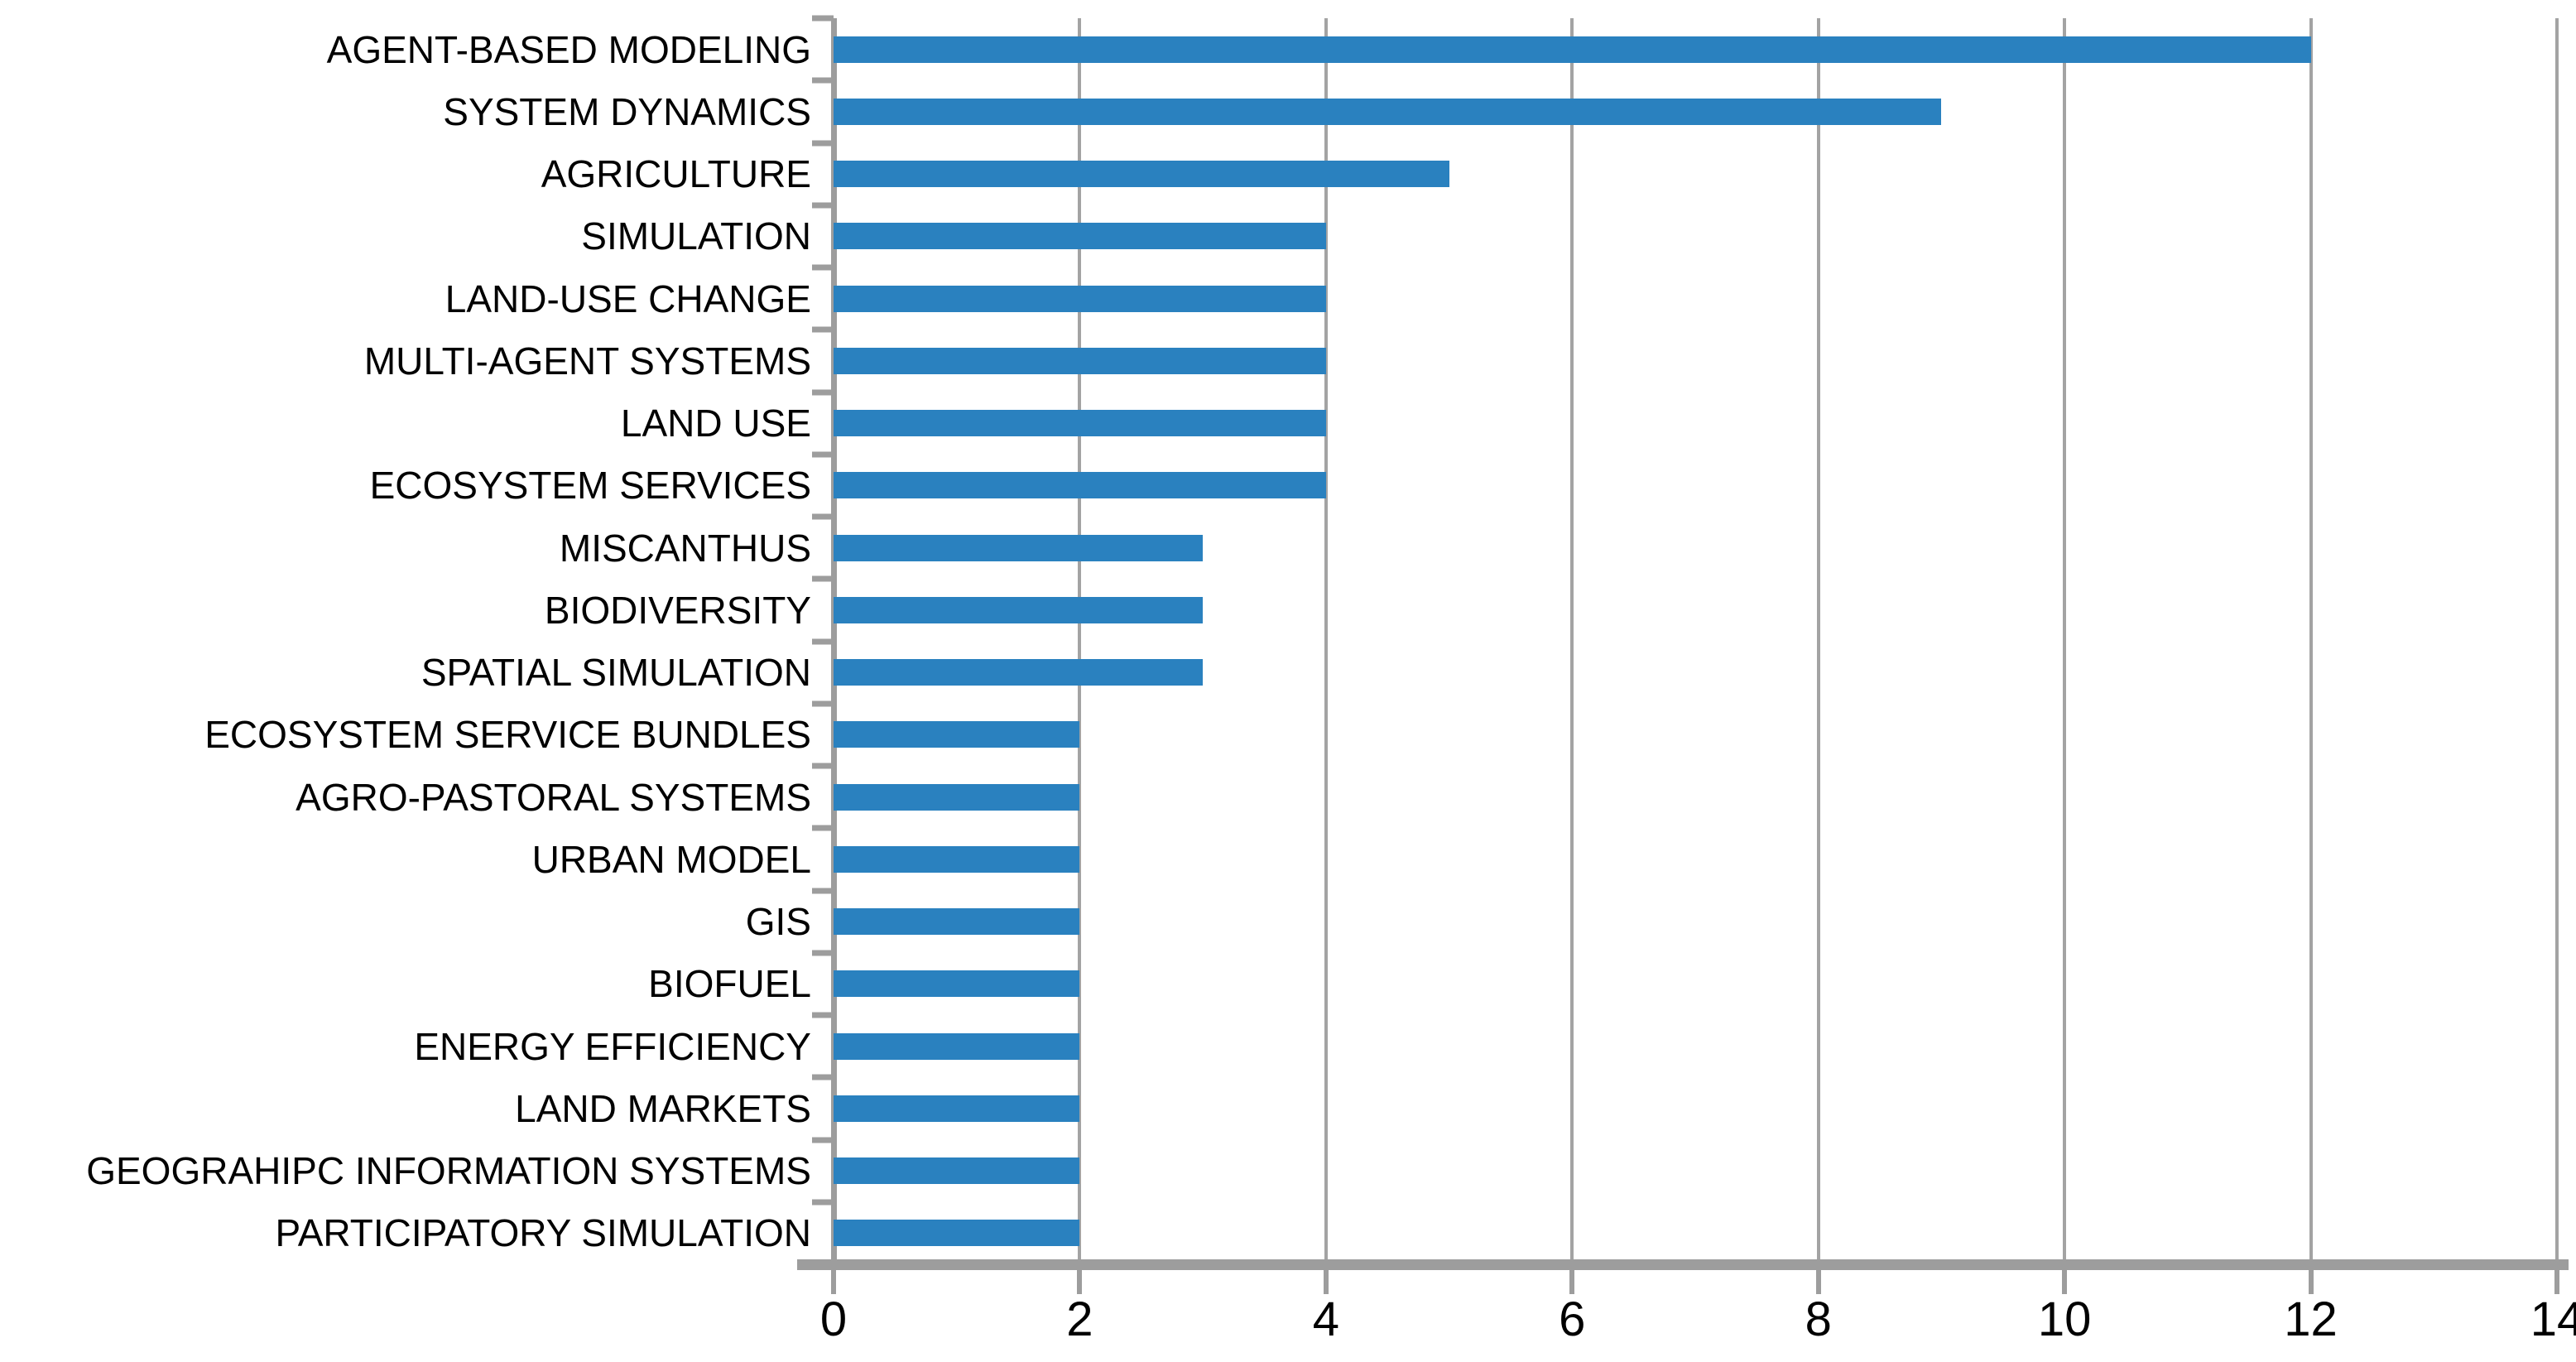 The width and height of the screenshot is (2576, 1362). Describe the element at coordinates (543, 1233) in the screenshot. I see `category-label: PARTICIPATORY SIMULATION` at that location.